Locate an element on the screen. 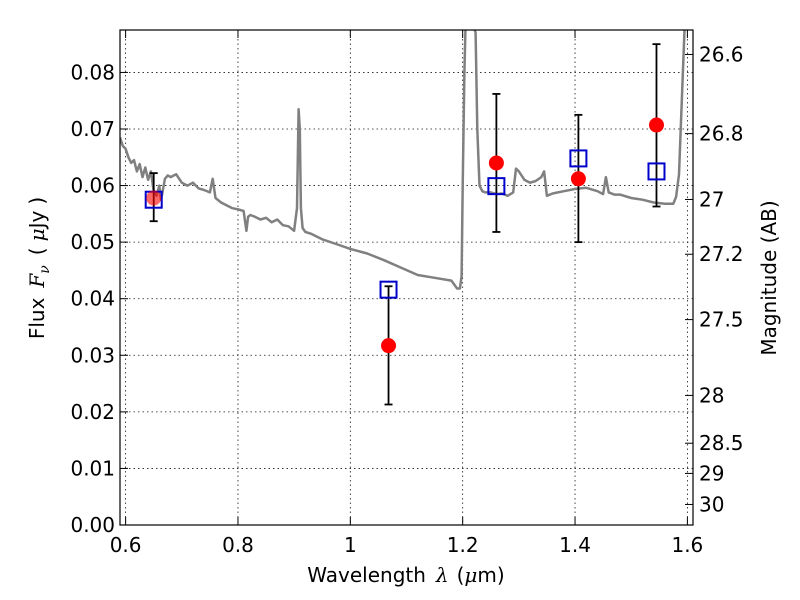 The height and width of the screenshot is (600, 800). y-tick-label: 0.03 is located at coordinates (92, 355).